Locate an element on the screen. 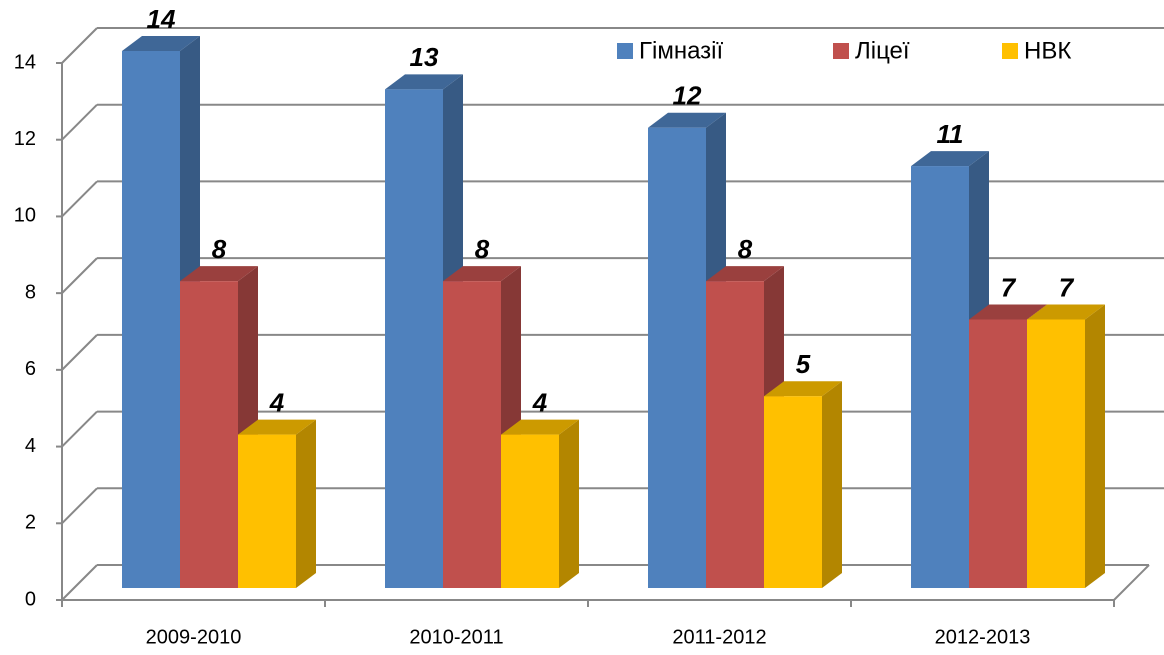 This screenshot has height=655, width=1164. legend-label: Гімназії is located at coordinates (681, 50).